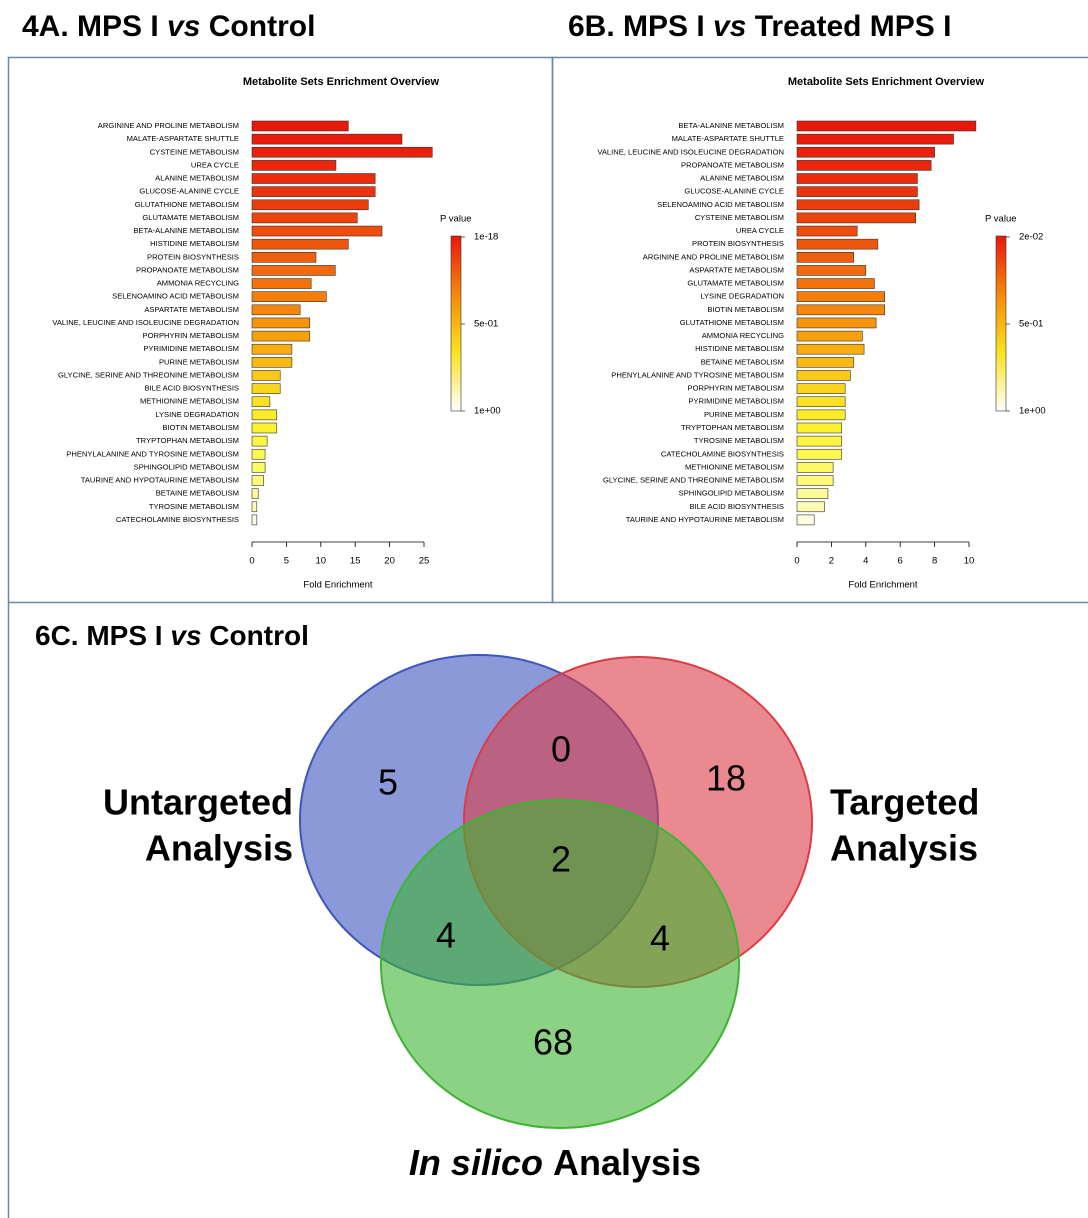 This screenshot has height=1218, width=1088. I want to click on category-label: ARGININE AND PROLINE METABOLISM, so click(713, 256).